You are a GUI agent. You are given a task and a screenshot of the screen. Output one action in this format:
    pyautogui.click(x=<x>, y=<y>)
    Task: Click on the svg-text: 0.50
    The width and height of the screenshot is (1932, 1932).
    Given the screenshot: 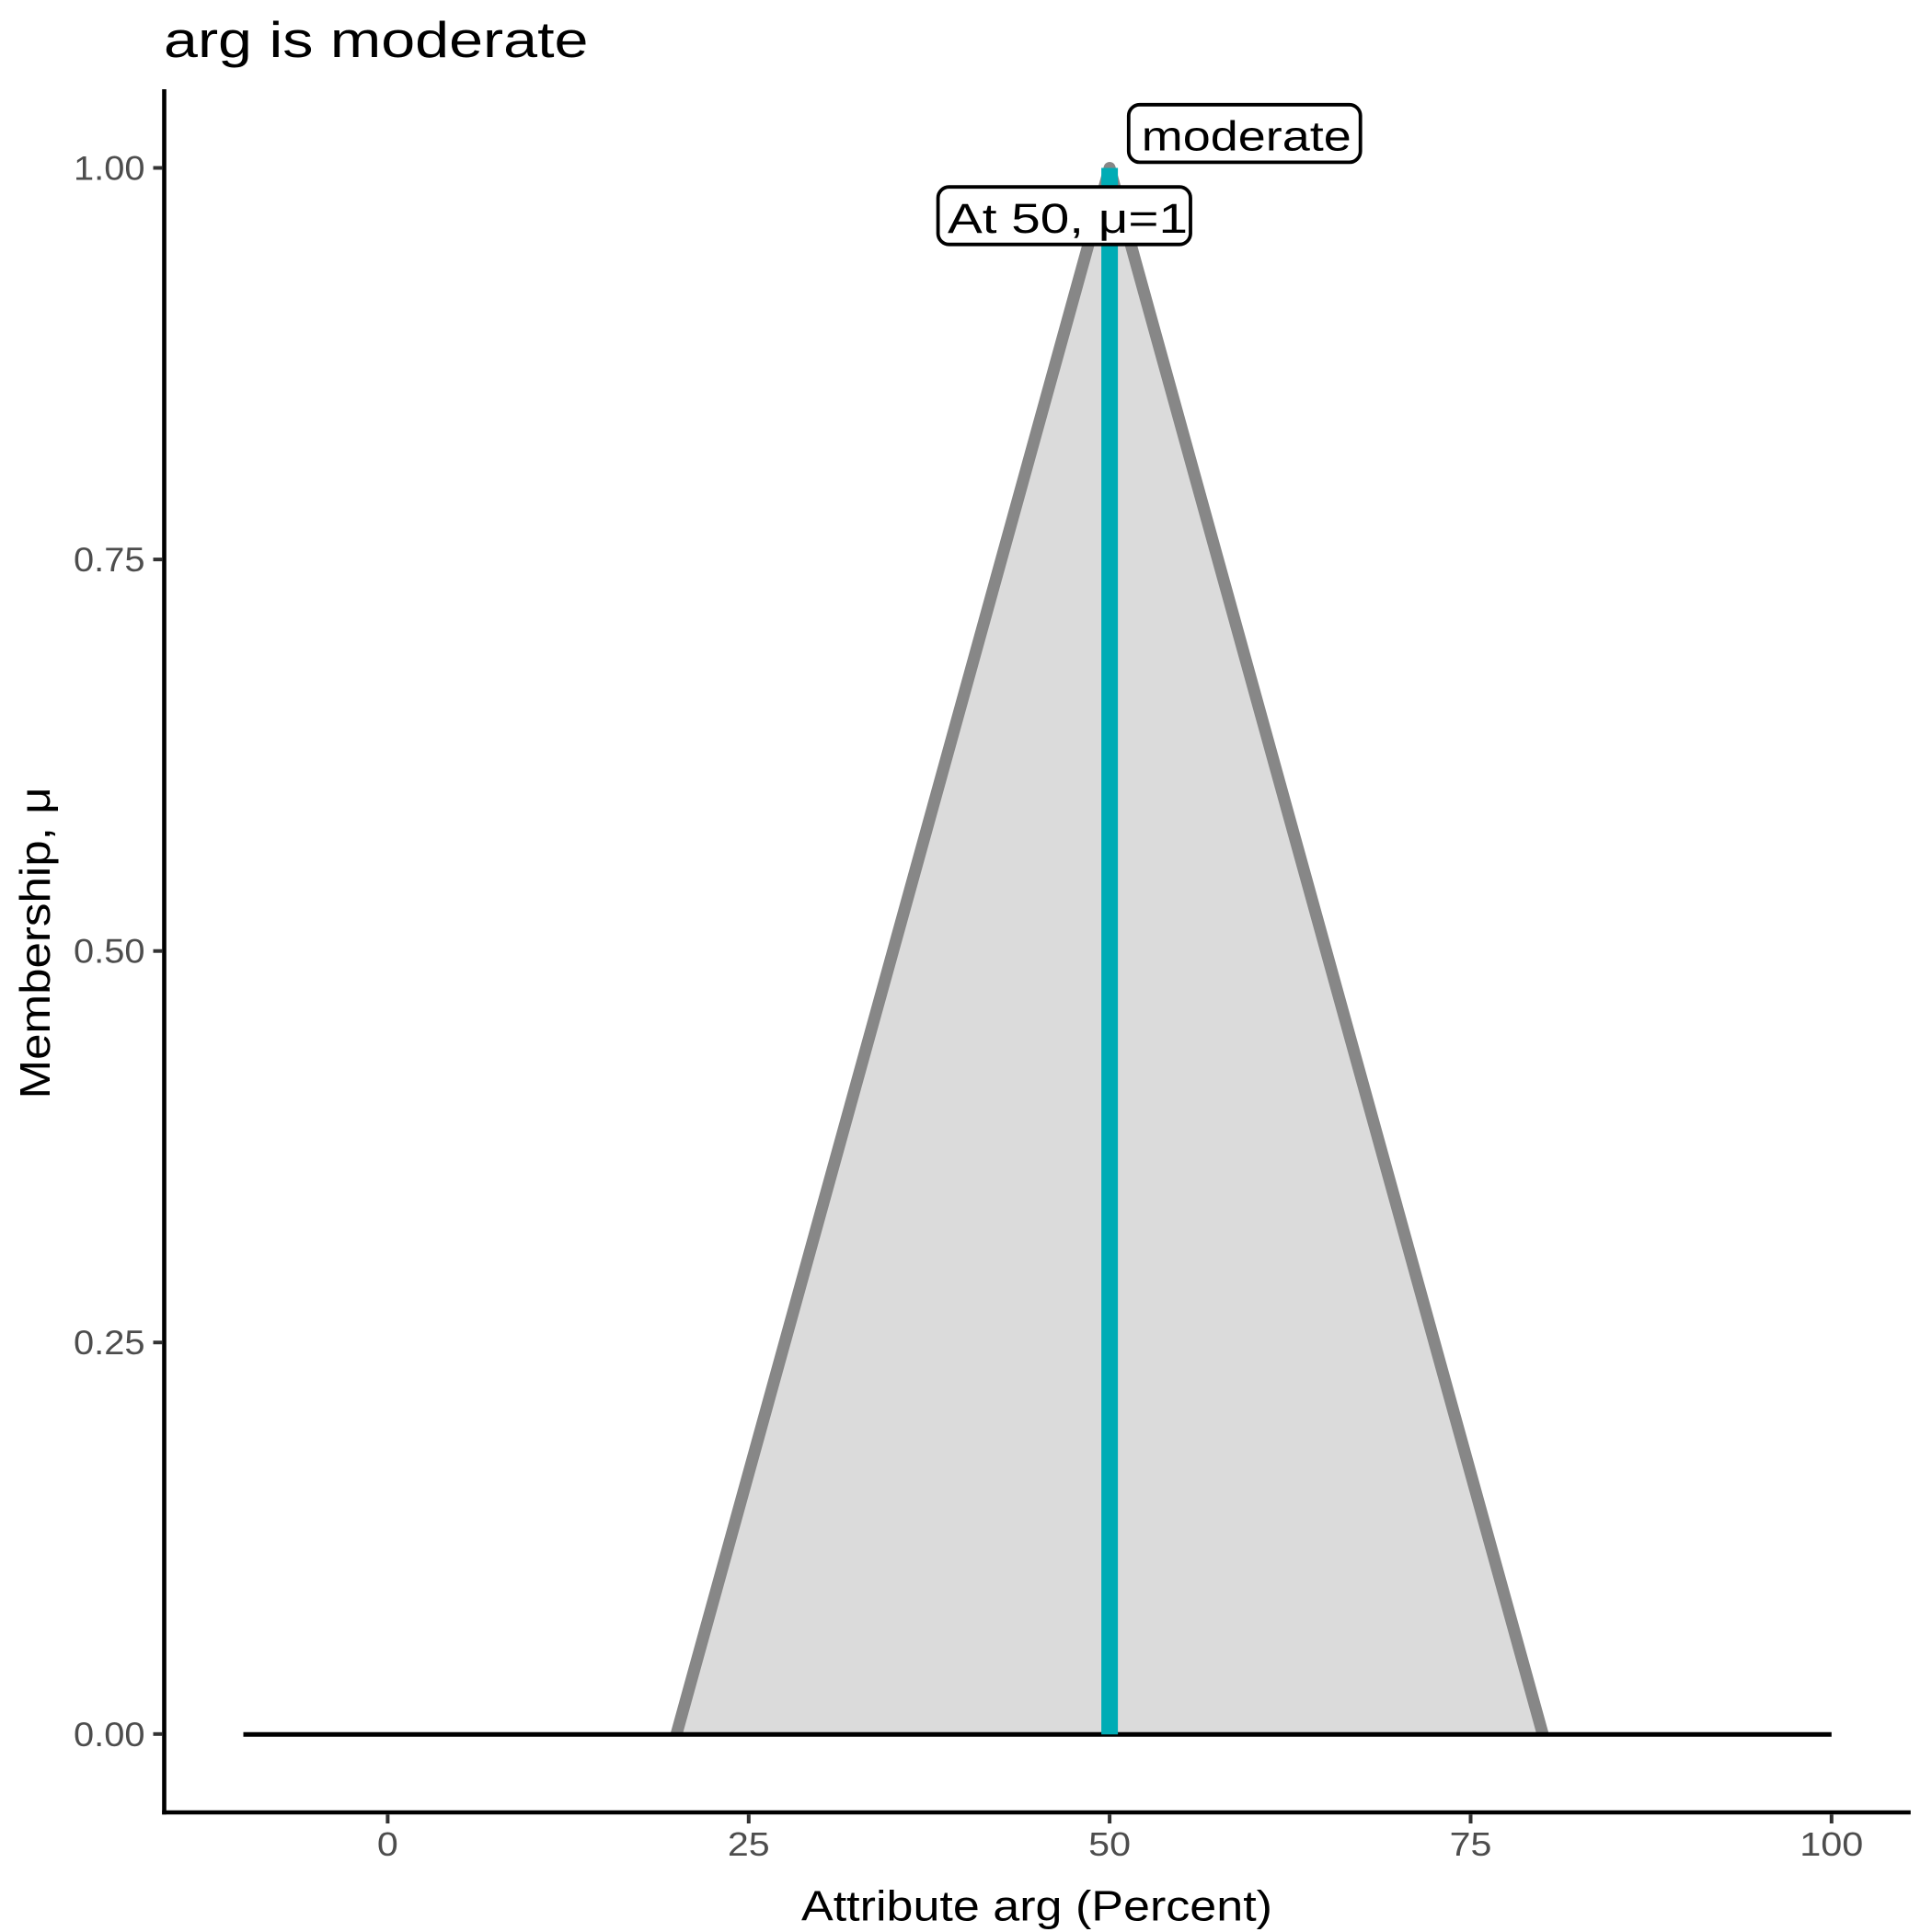 What is the action you would take?
    pyautogui.click(x=109, y=952)
    